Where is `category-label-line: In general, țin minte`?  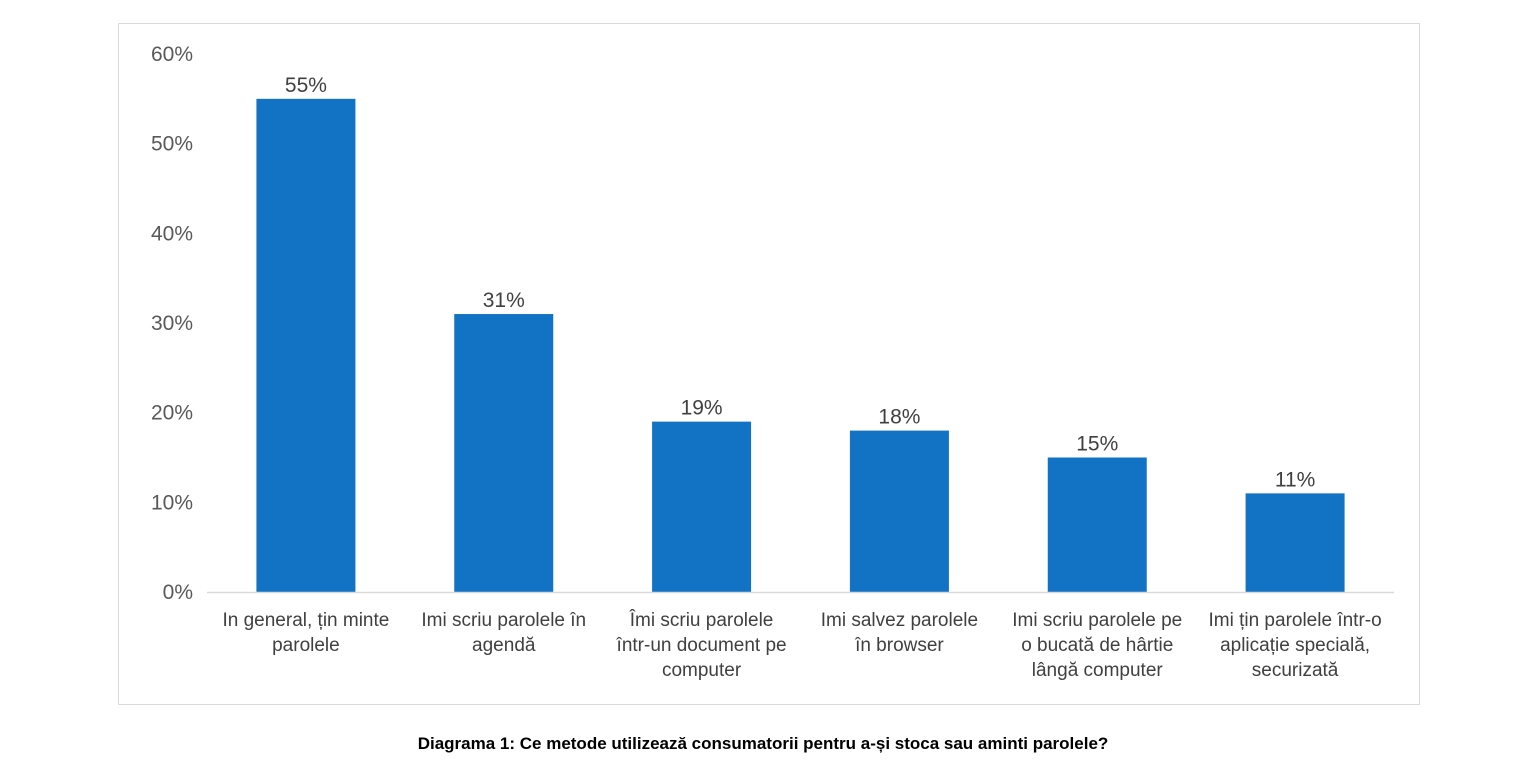 category-label-line: In general, țin minte is located at coordinates (305, 620).